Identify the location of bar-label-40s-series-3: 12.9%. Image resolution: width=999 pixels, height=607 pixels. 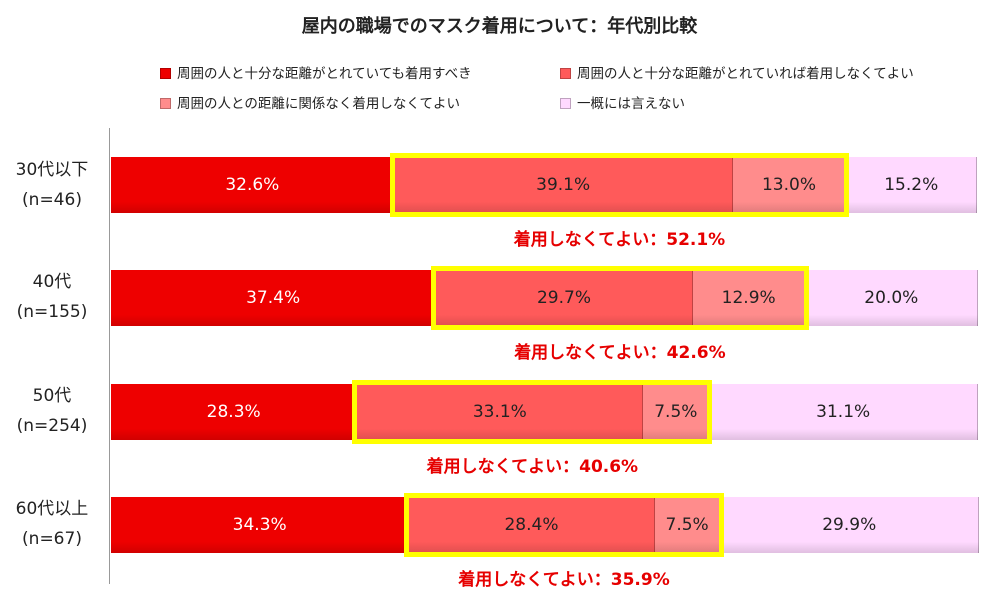
(748, 298).